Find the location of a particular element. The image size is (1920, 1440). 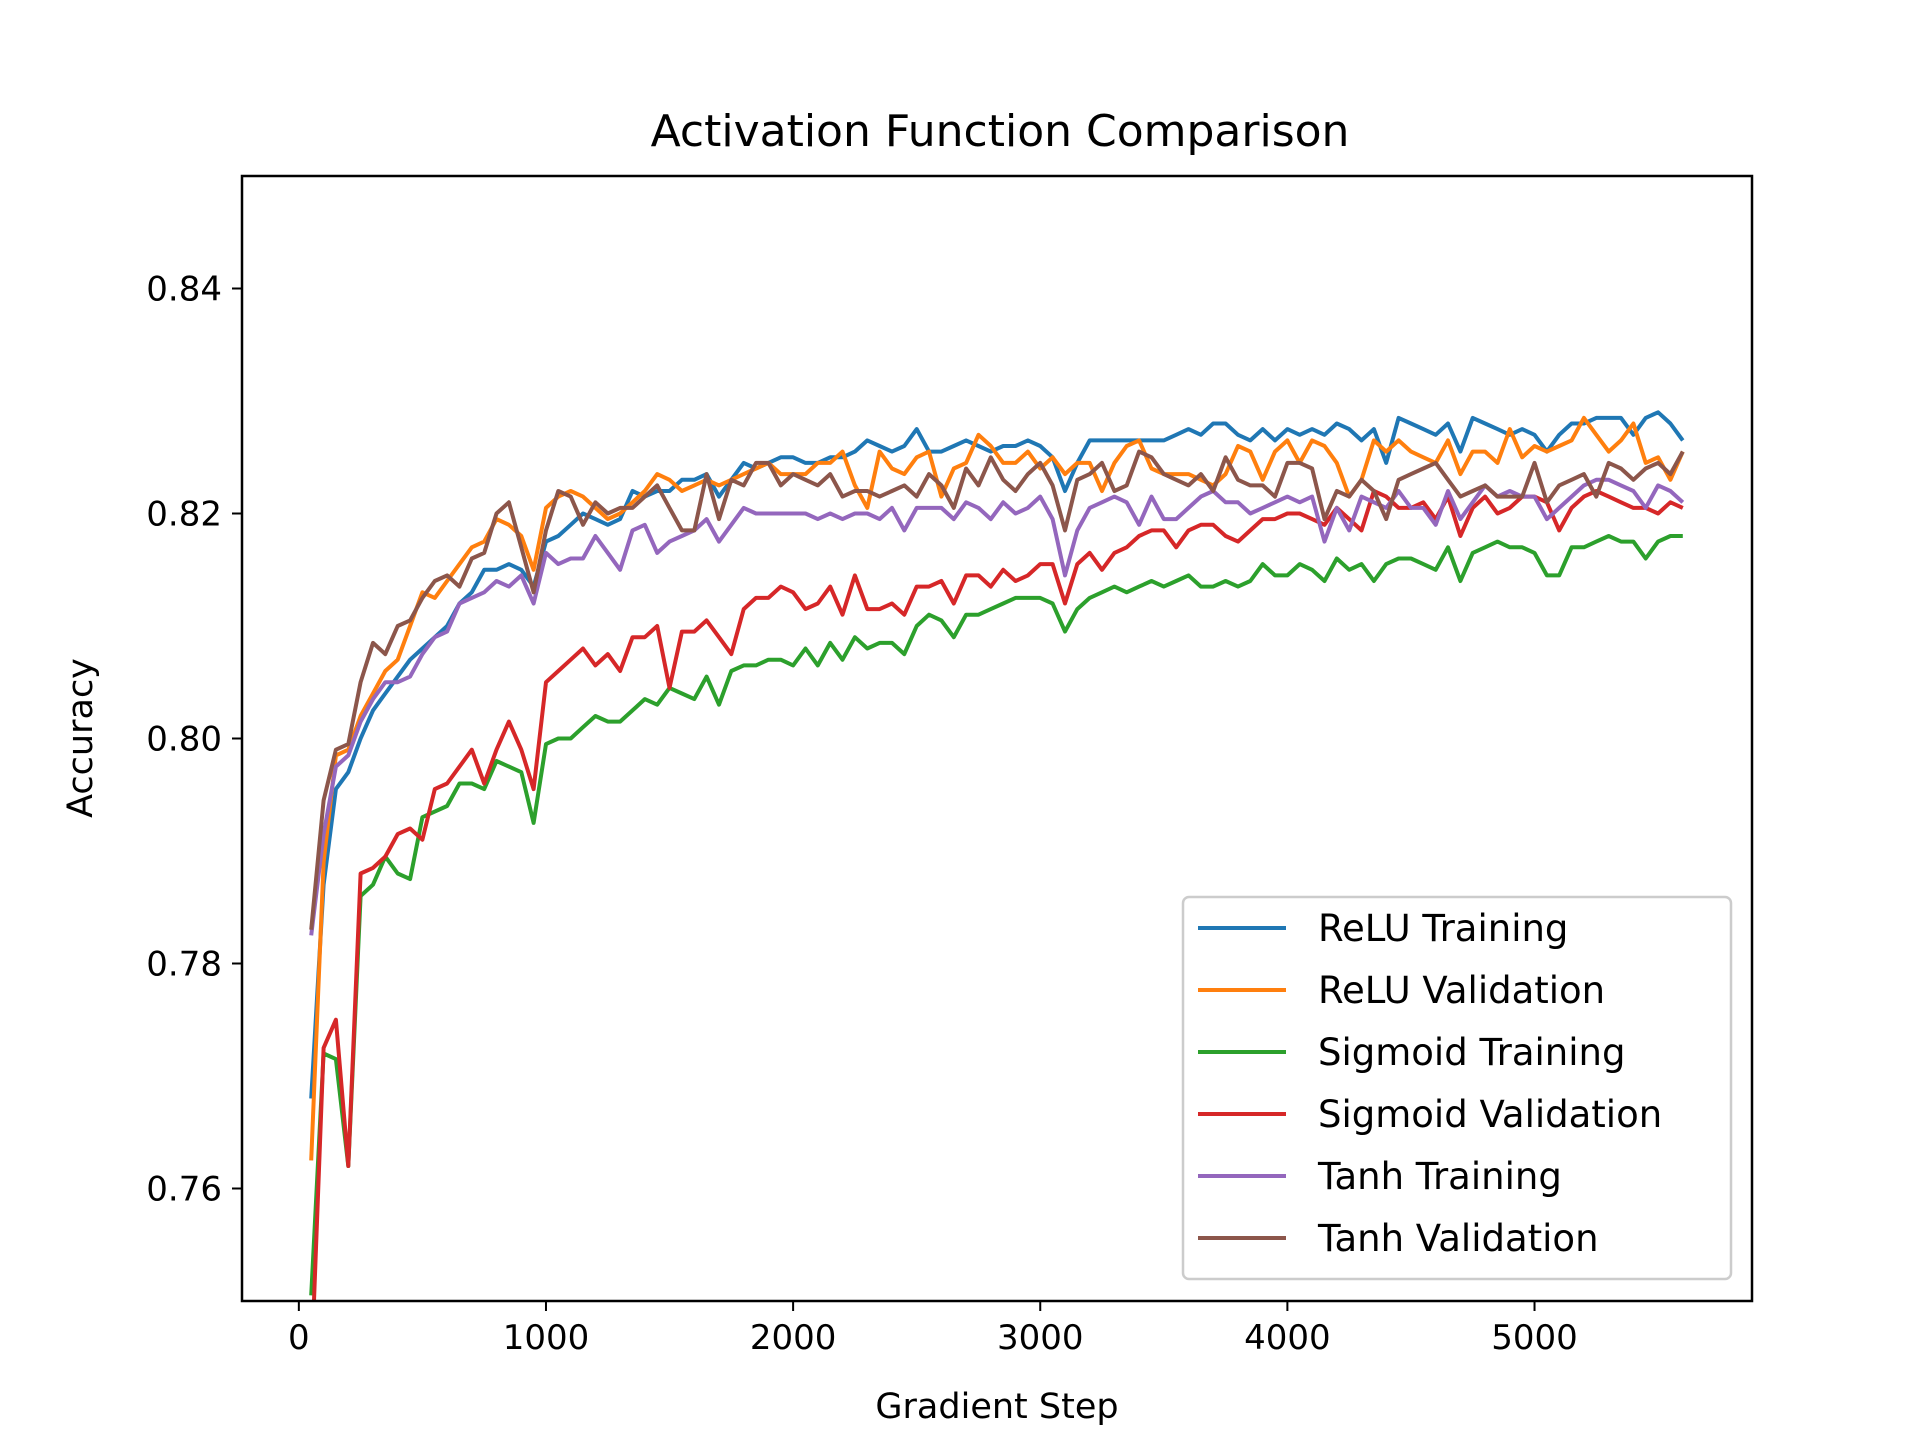

legend-label: Sigmoid Training is located at coordinates (1471, 1052).